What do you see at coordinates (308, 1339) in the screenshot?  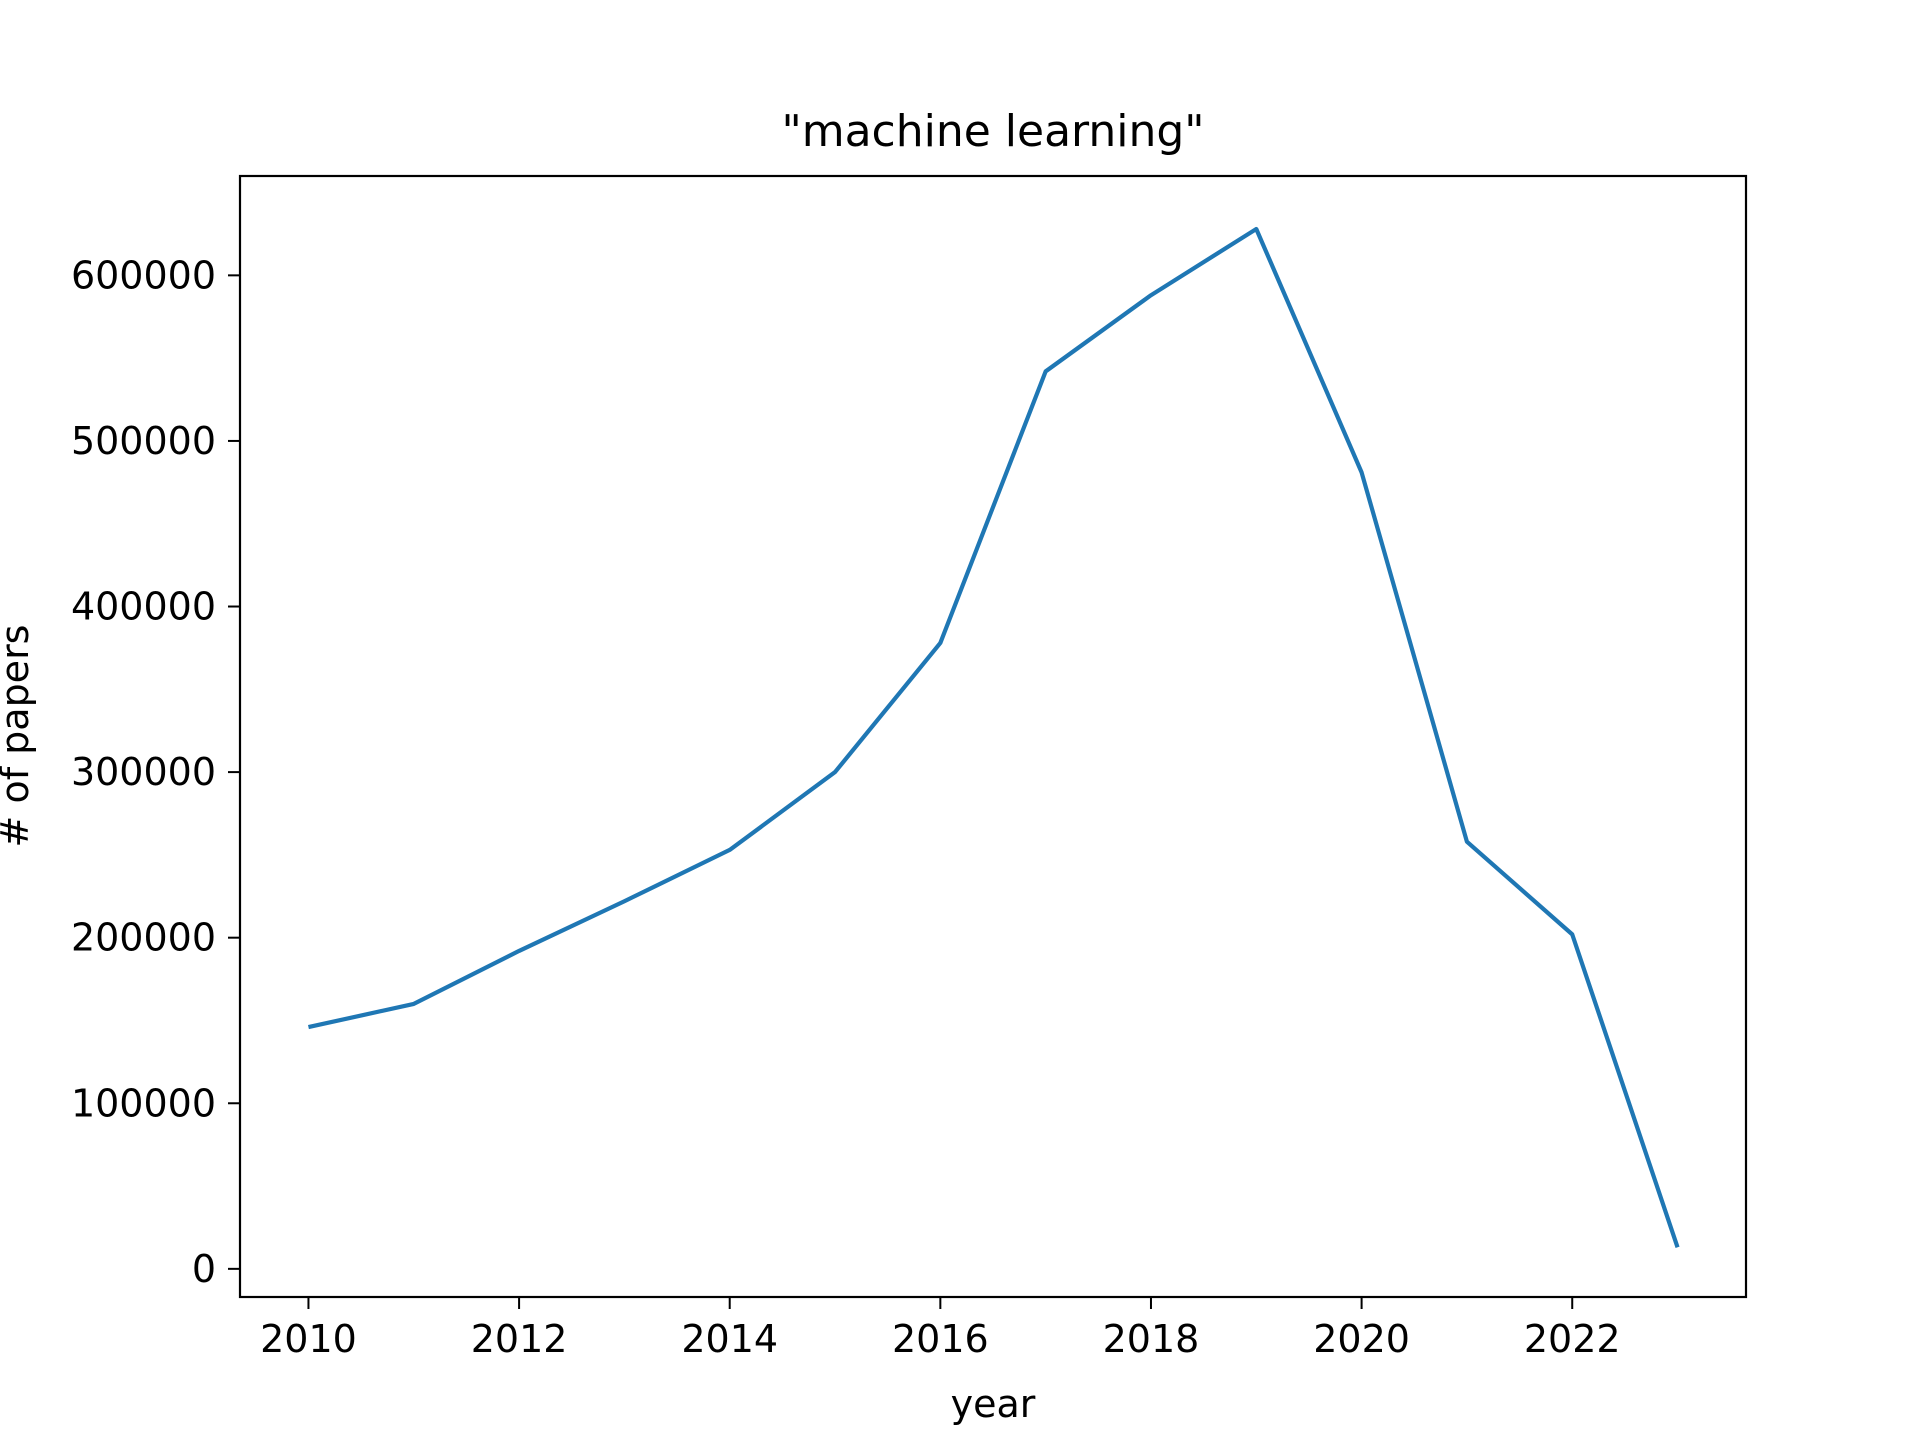 I see `x-tick-label: 2010` at bounding box center [308, 1339].